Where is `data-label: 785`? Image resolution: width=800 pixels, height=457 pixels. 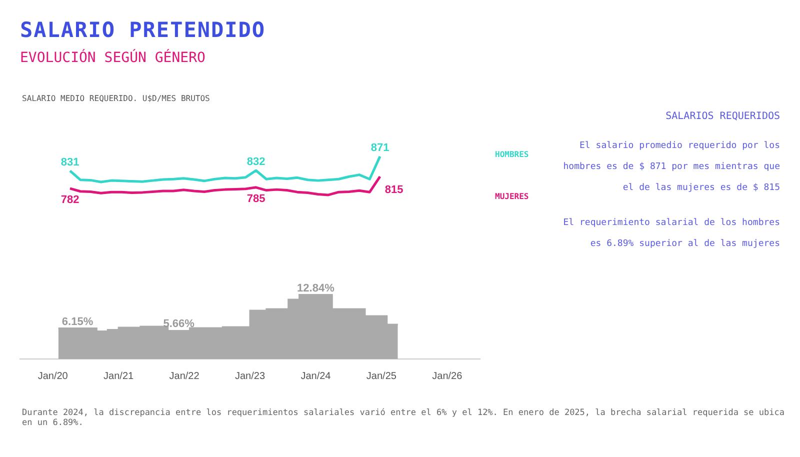
data-label: 785 is located at coordinates (256, 198).